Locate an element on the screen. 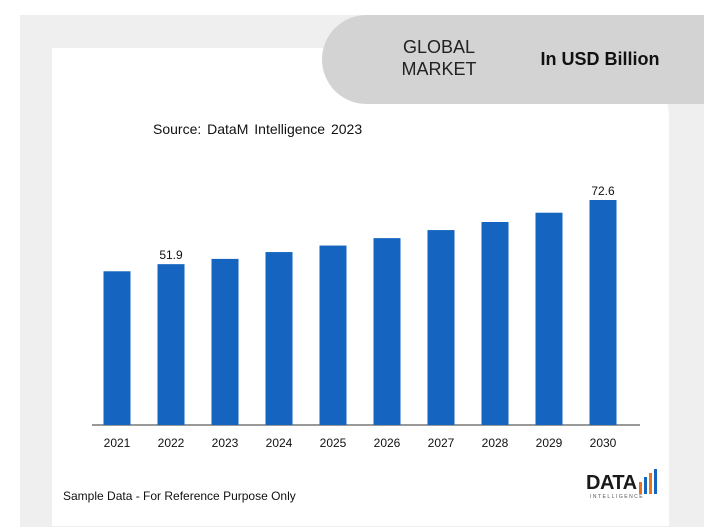  bar-2024 is located at coordinates (279, 338).